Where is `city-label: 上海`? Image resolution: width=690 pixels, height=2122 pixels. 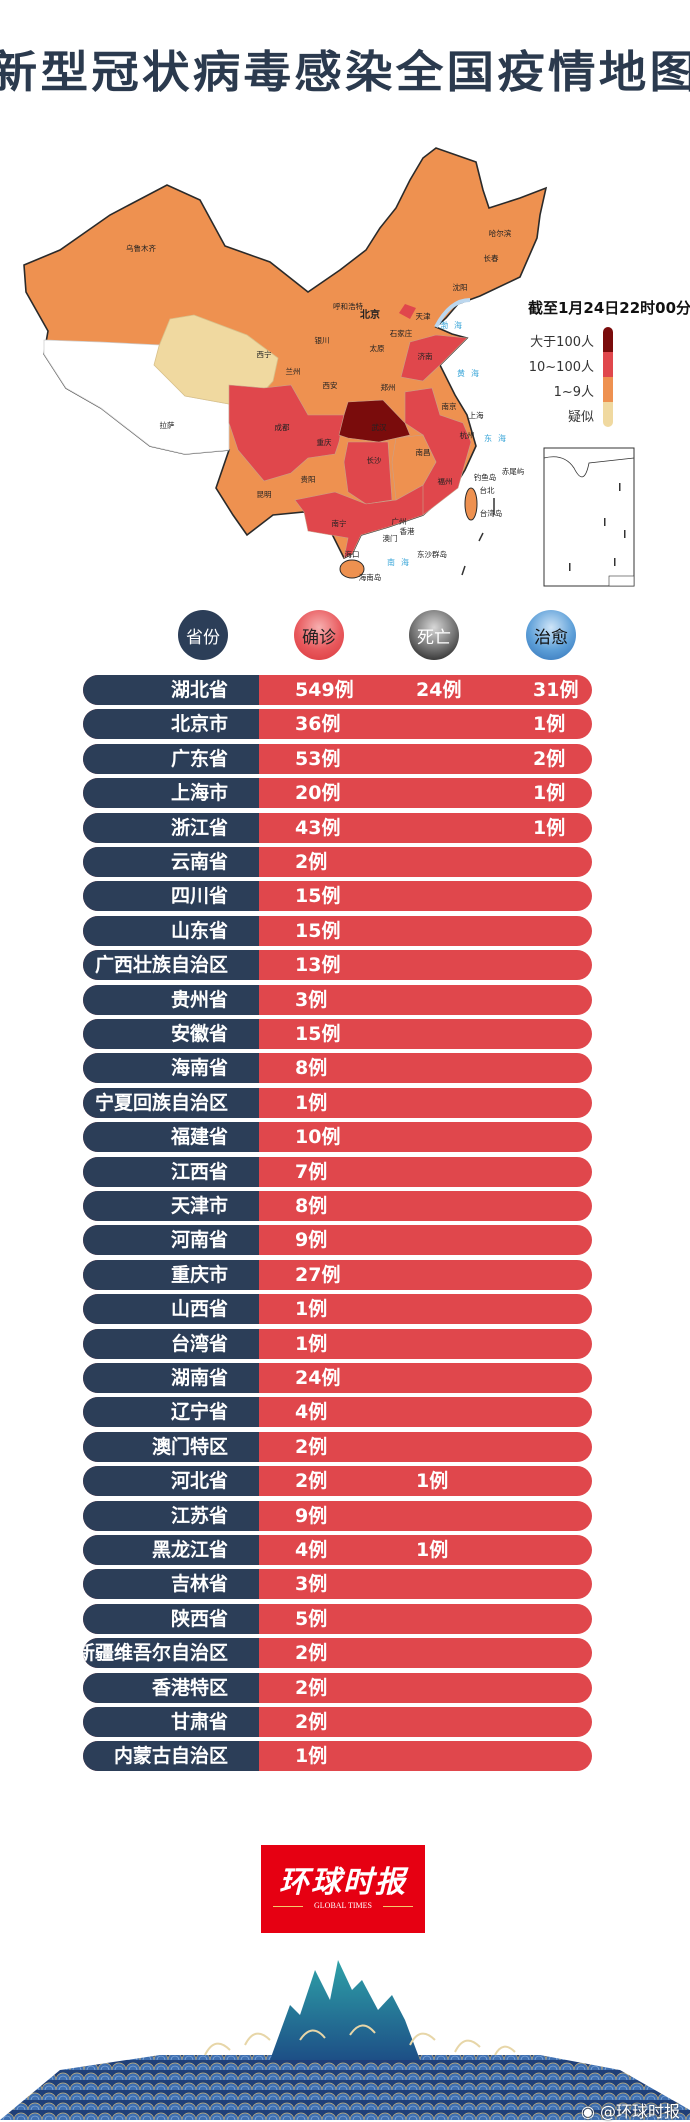
city-label: 上海 is located at coordinates (476, 415).